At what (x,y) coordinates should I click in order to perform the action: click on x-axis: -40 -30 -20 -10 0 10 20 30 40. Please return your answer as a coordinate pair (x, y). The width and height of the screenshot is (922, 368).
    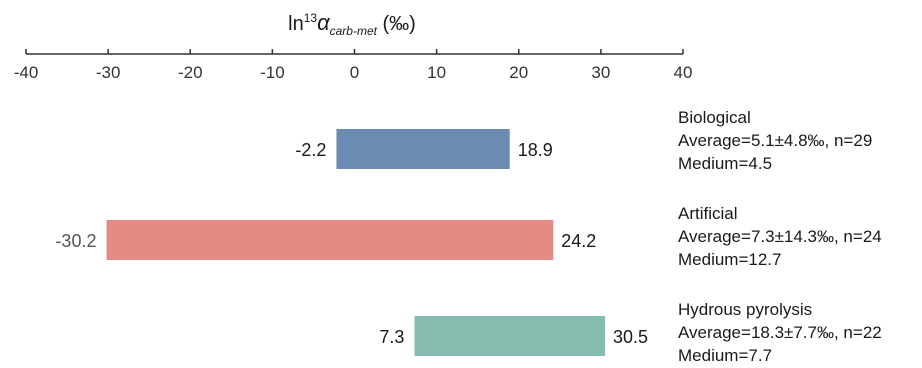
    Looking at the image, I should click on (353, 65).